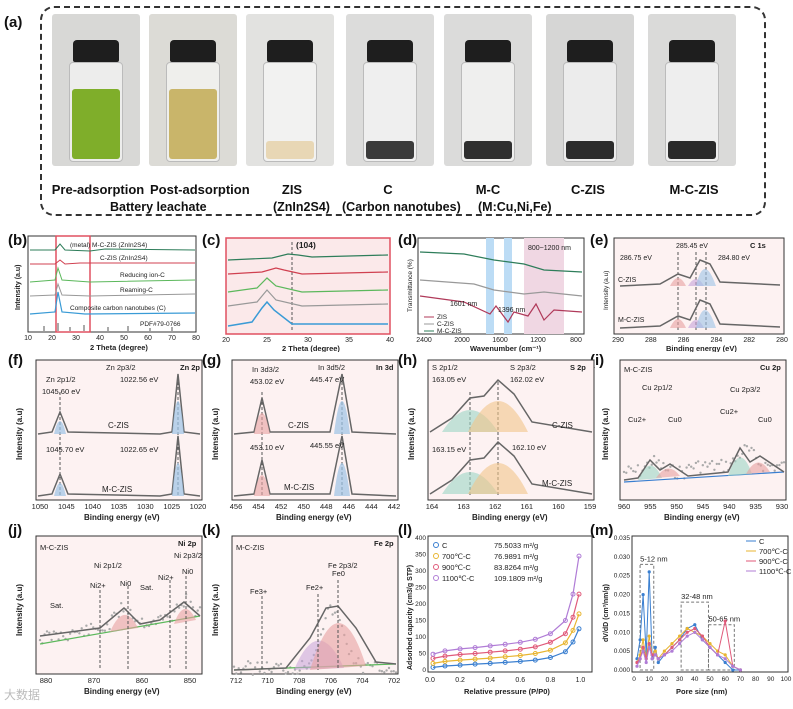  What do you see at coordinates (420, 571) in the screenshot?
I see `panel-l-ytick: 300` at bounding box center [420, 571].